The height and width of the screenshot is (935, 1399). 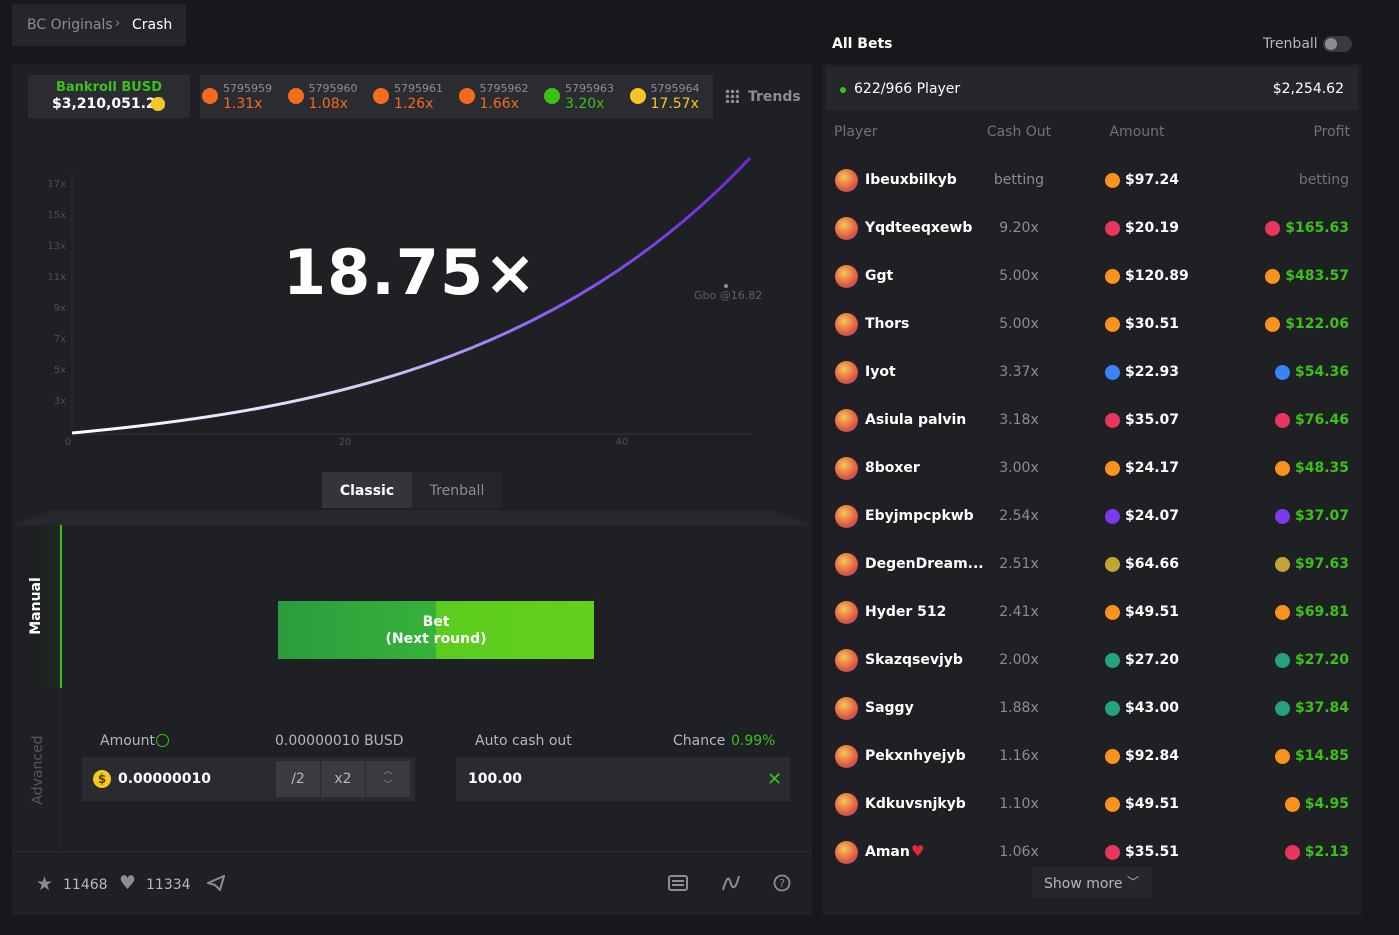 I want to click on auto-input: 100.00, so click(x=495, y=779).